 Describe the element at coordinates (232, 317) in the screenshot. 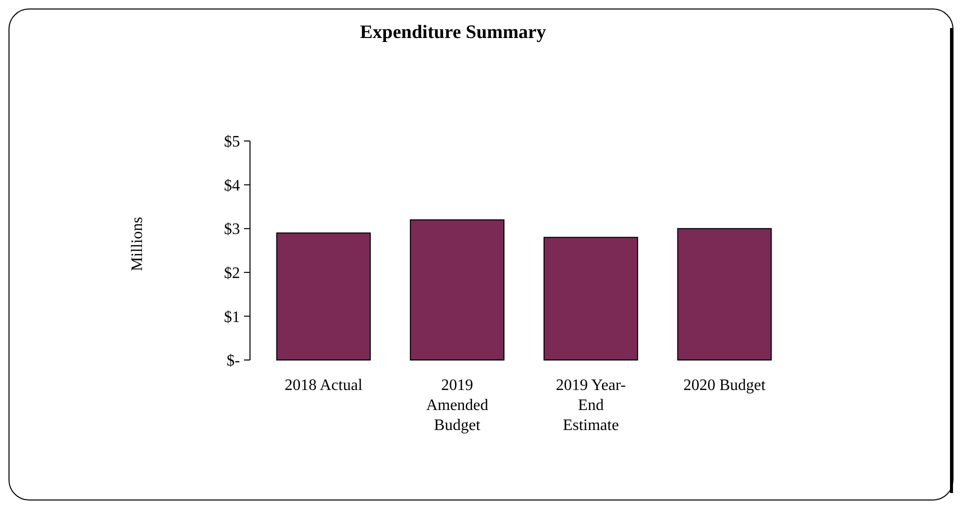

I see `y-tick-label: $1` at that location.